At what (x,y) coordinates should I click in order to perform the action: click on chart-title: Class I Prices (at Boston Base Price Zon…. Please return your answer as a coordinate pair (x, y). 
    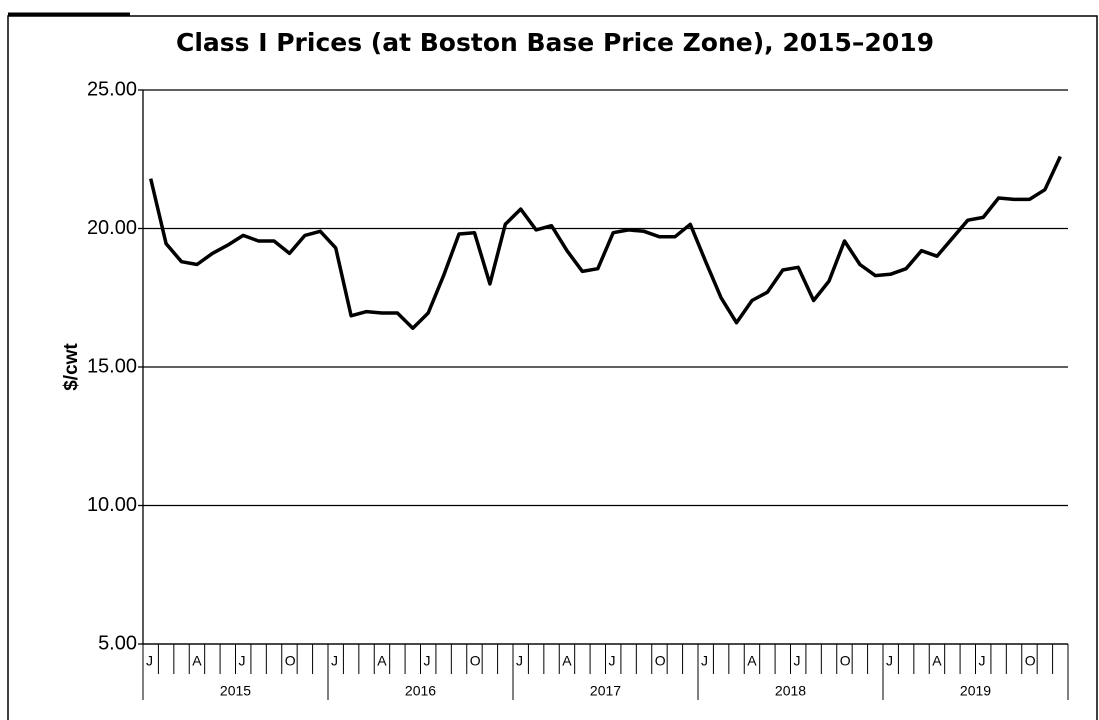
    Looking at the image, I should click on (555, 42).